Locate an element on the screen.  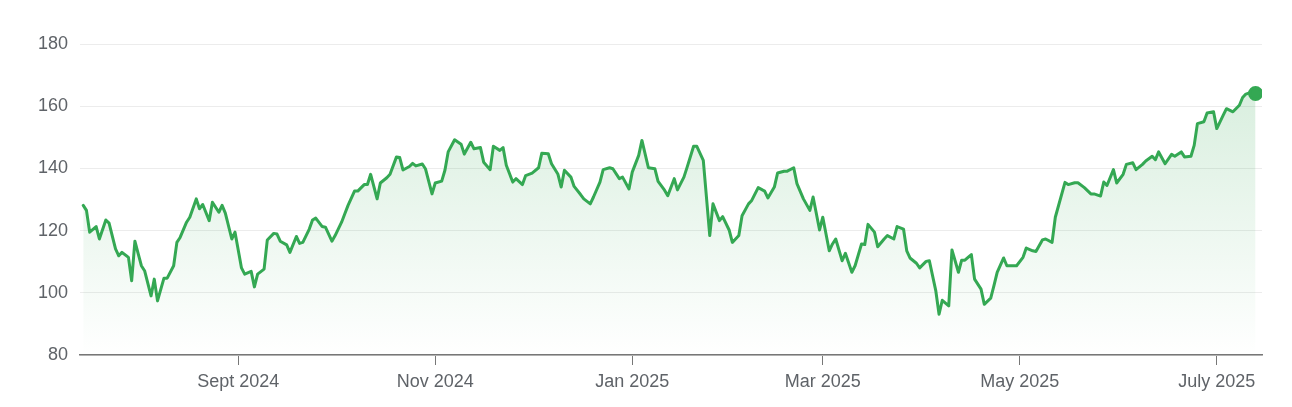
y-tick-label: 80 is located at coordinates (57, 353).